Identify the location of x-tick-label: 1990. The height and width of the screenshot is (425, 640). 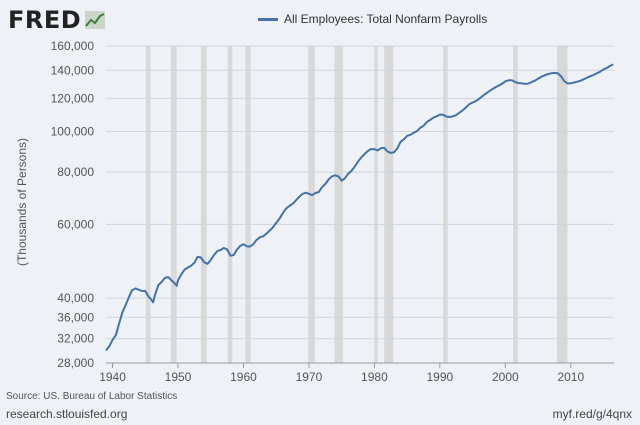
(440, 377).